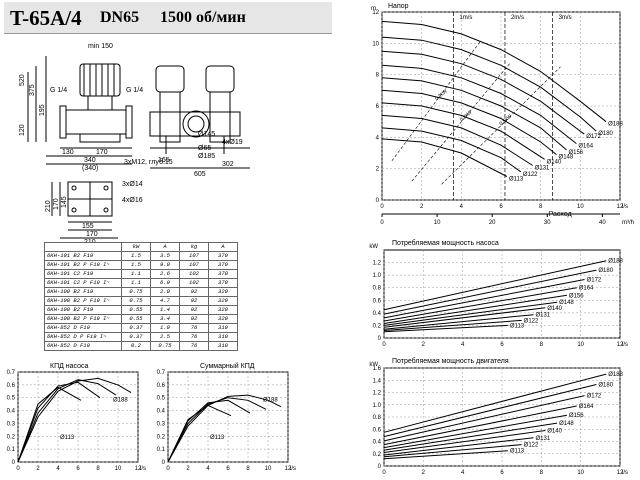 The width and height of the screenshot is (640, 480). What do you see at coordinates (492, 223) in the screenshot?
I see `x2-tick-label: 20` at bounding box center [492, 223].